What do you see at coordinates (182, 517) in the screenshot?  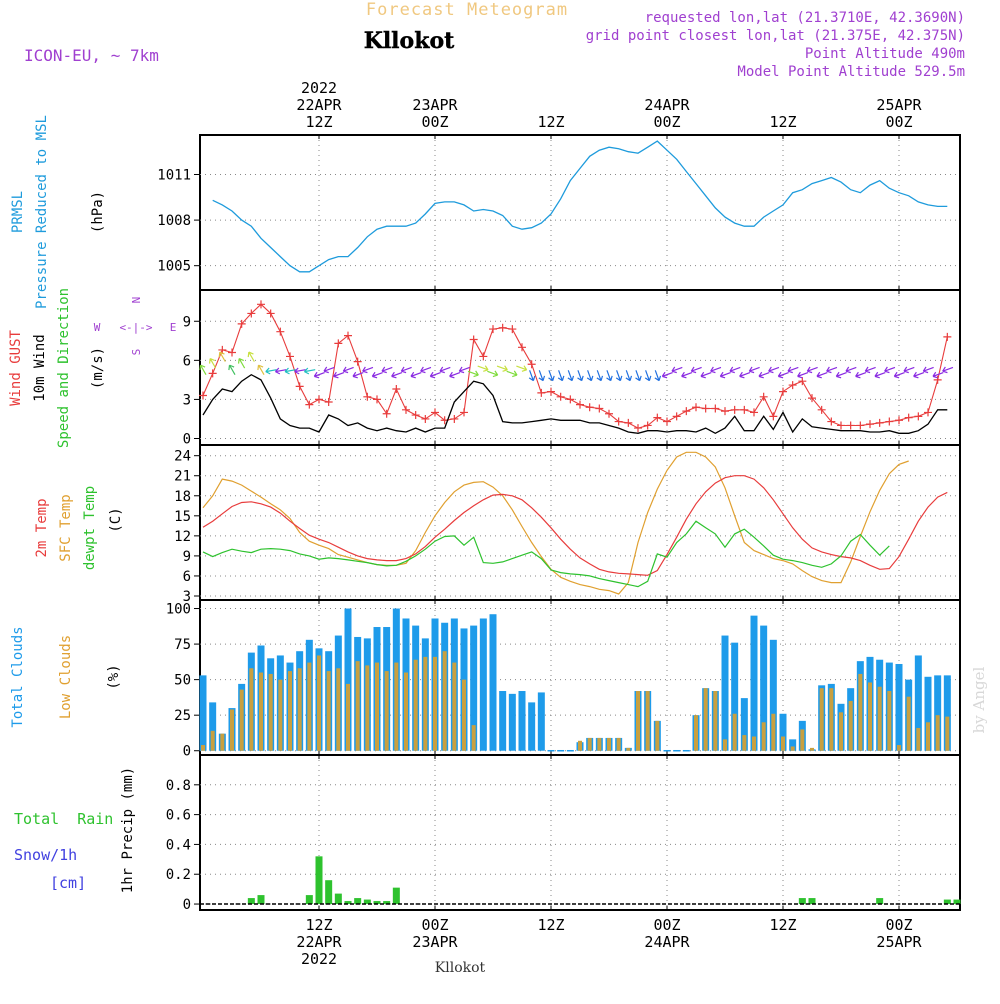 I see `y-tick-label: 15` at bounding box center [182, 517].